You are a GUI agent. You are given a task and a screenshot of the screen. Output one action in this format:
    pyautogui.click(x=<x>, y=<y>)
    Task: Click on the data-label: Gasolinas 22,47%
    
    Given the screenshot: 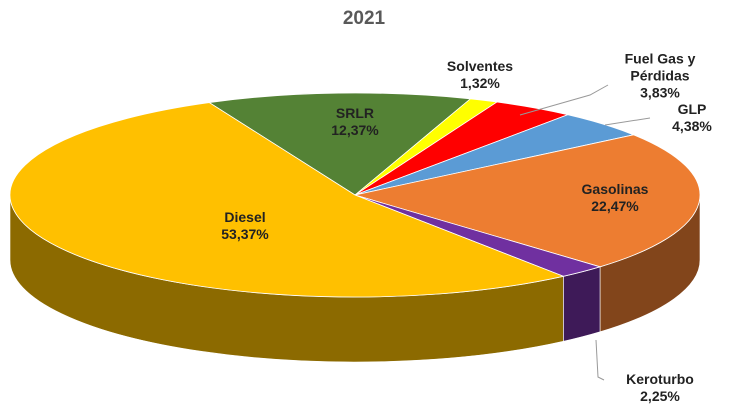 What is the action you would take?
    pyautogui.click(x=615, y=198)
    